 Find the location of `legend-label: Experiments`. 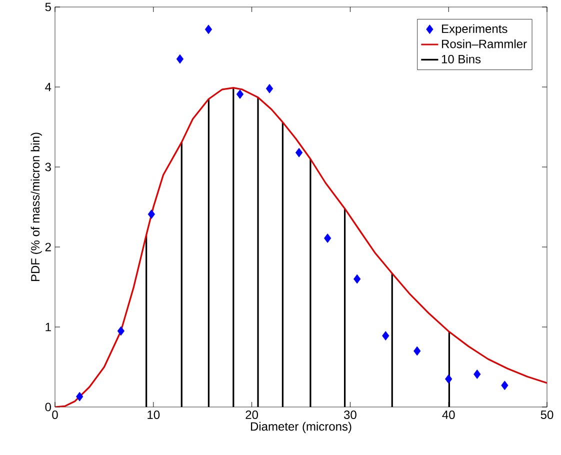

legend-label: Experiments is located at coordinates (475, 30).